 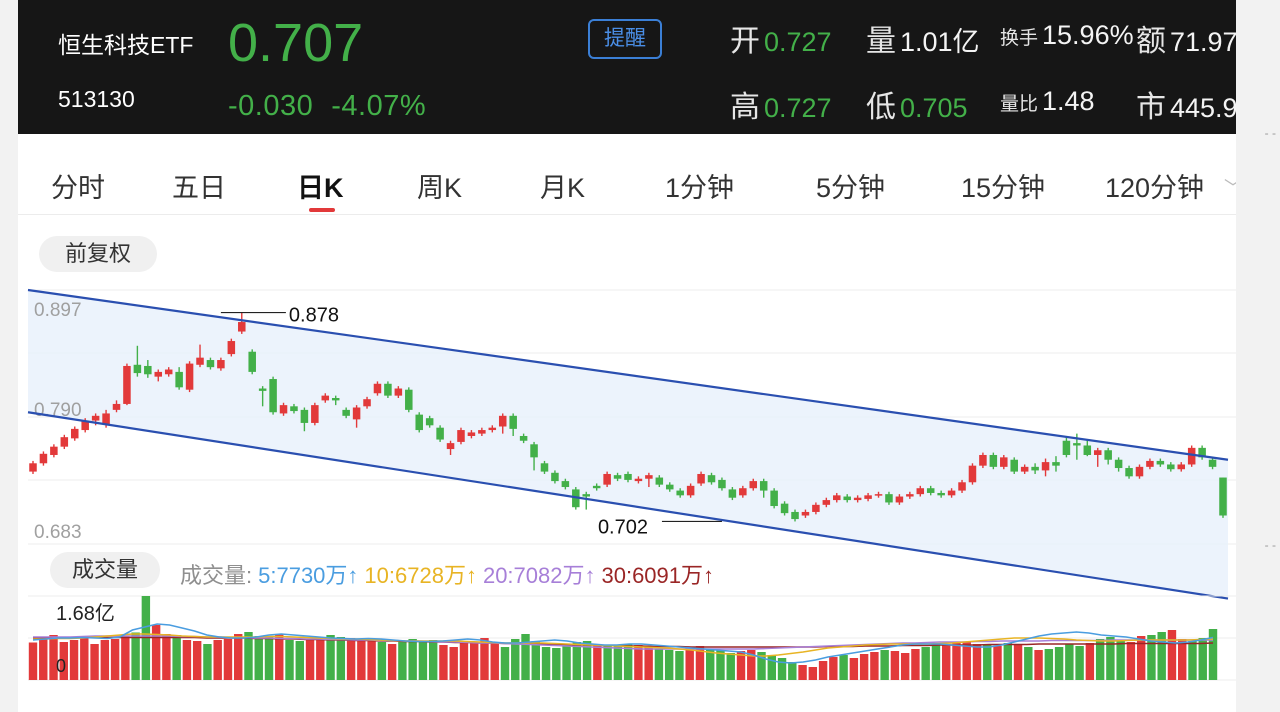 I want to click on tab-15min: 15分钟, so click(x=1003, y=188).